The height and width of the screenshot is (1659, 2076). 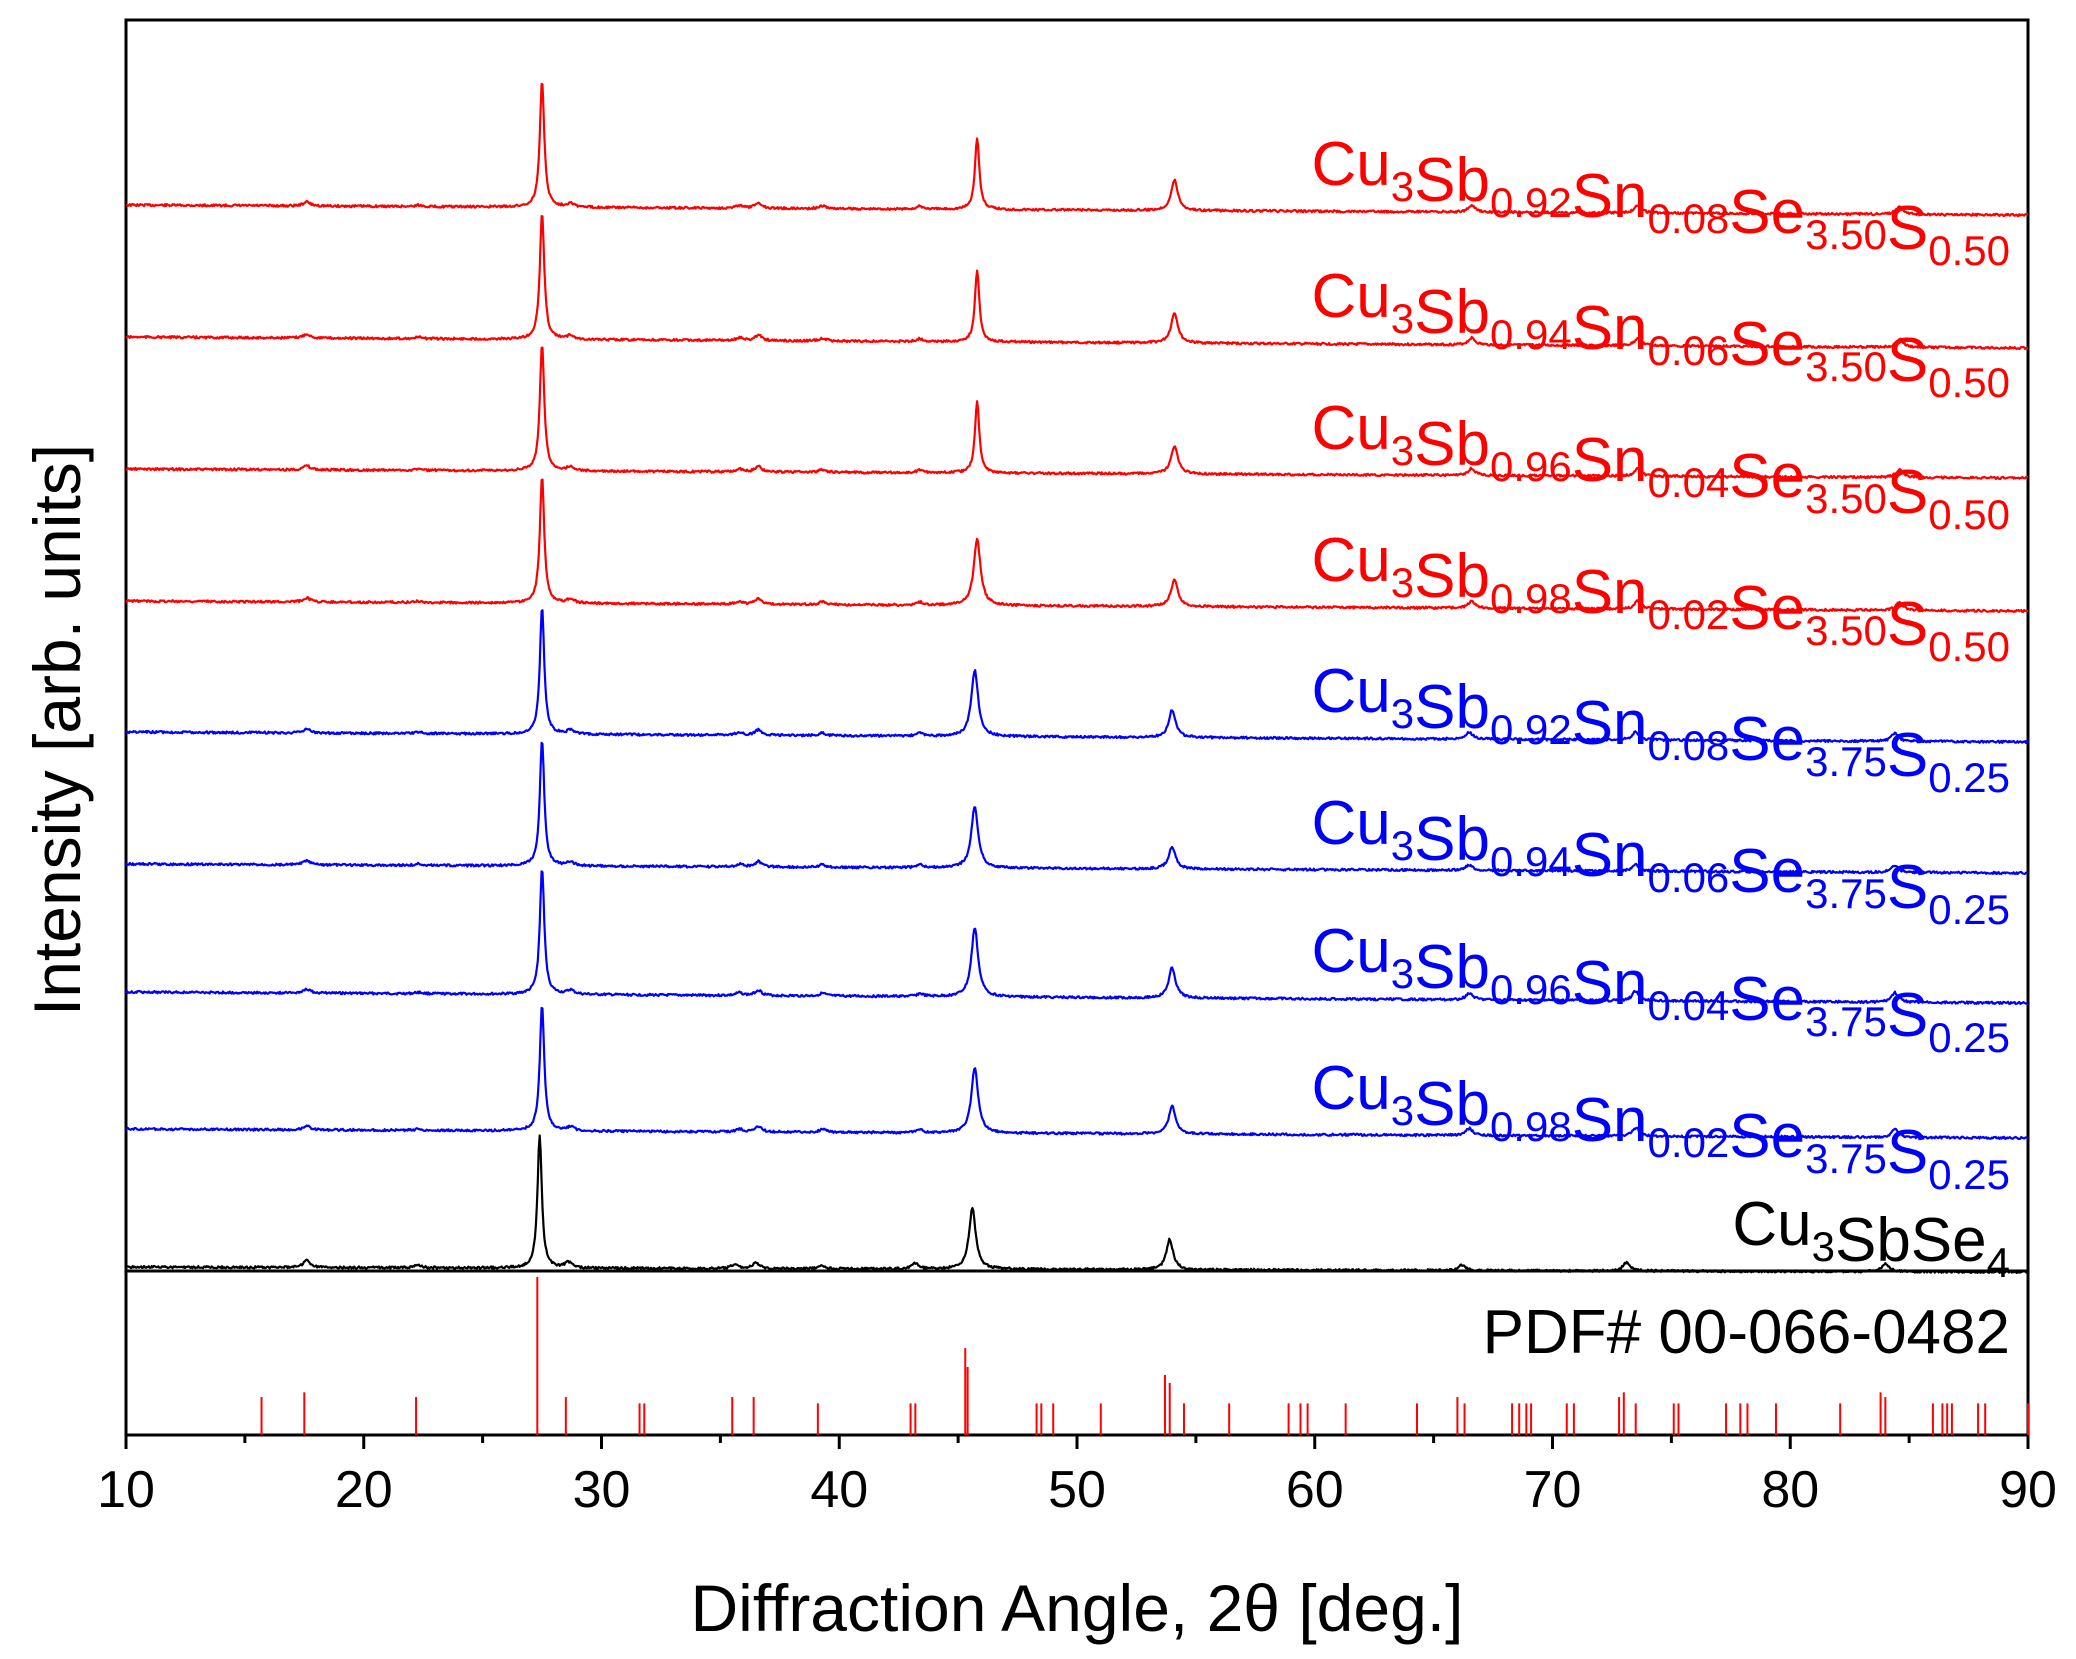 What do you see at coordinates (839, 1490) in the screenshot?
I see `x-tick-label: 40` at bounding box center [839, 1490].